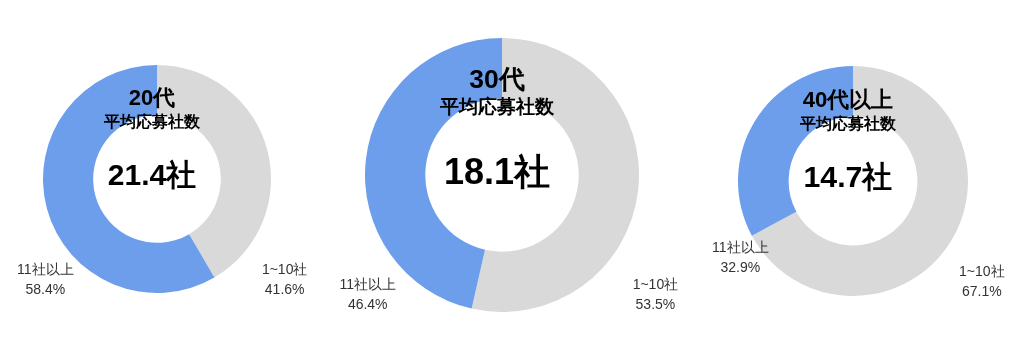 The height and width of the screenshot is (341, 1024). I want to click on data-label: 32.9%, so click(740, 266).